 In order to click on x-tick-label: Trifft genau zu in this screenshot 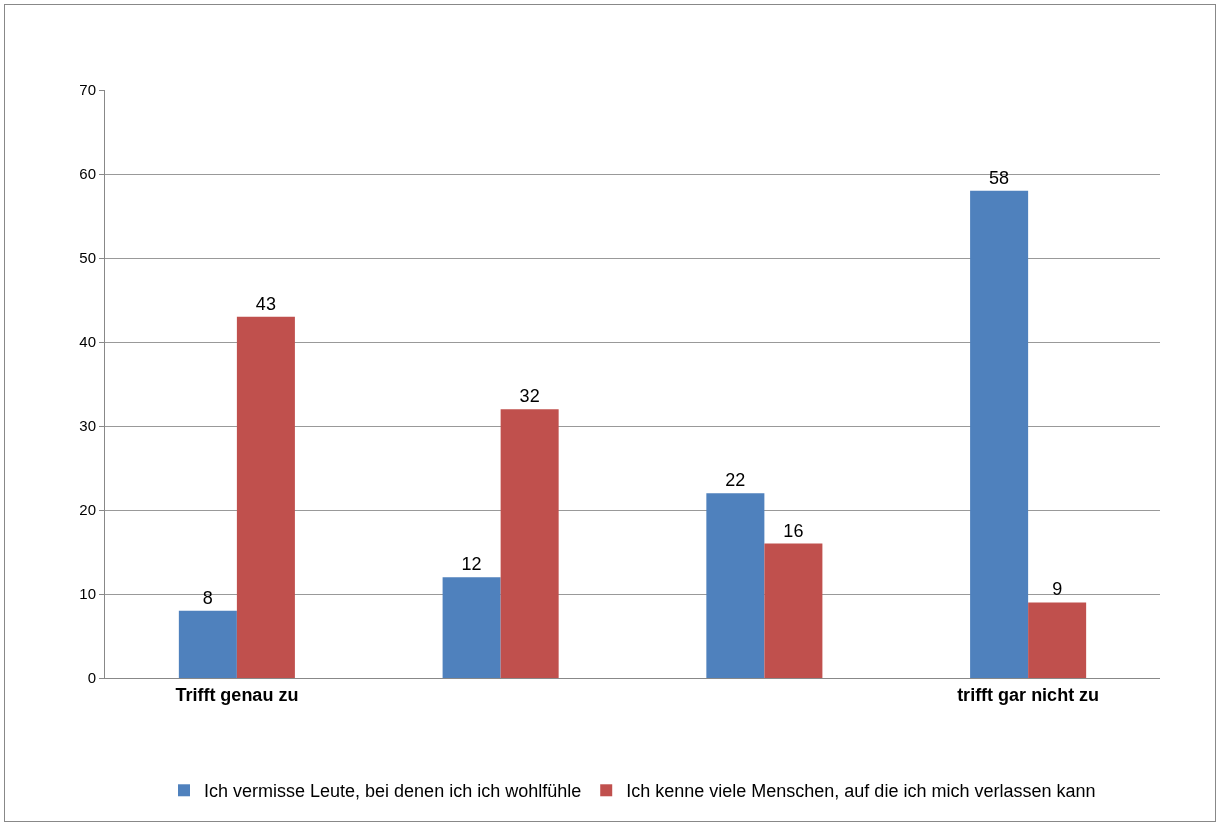, I will do `click(237, 694)`.